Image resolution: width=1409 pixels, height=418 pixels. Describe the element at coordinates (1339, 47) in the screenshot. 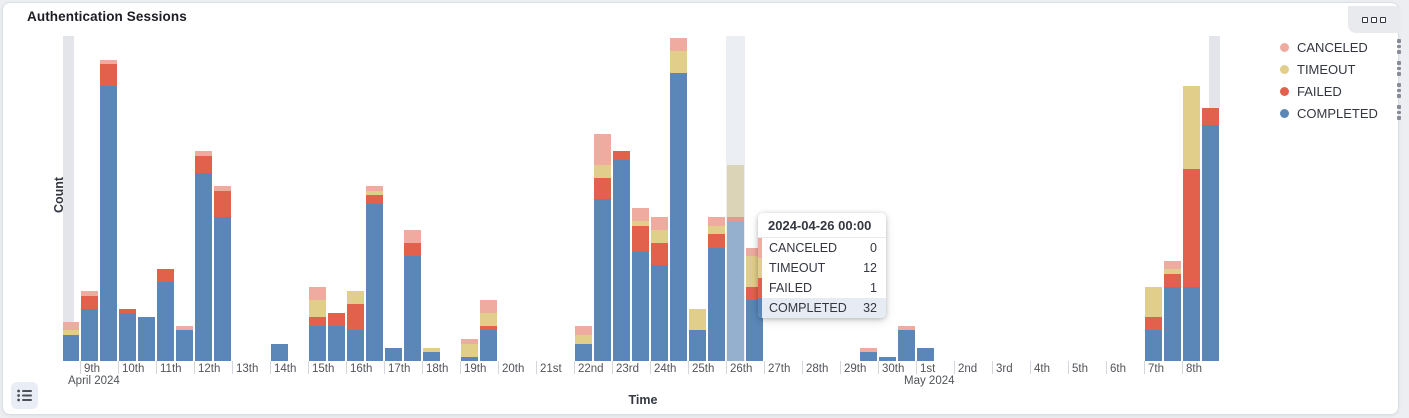

I see `legend-item-canceled: CANCELED` at that location.